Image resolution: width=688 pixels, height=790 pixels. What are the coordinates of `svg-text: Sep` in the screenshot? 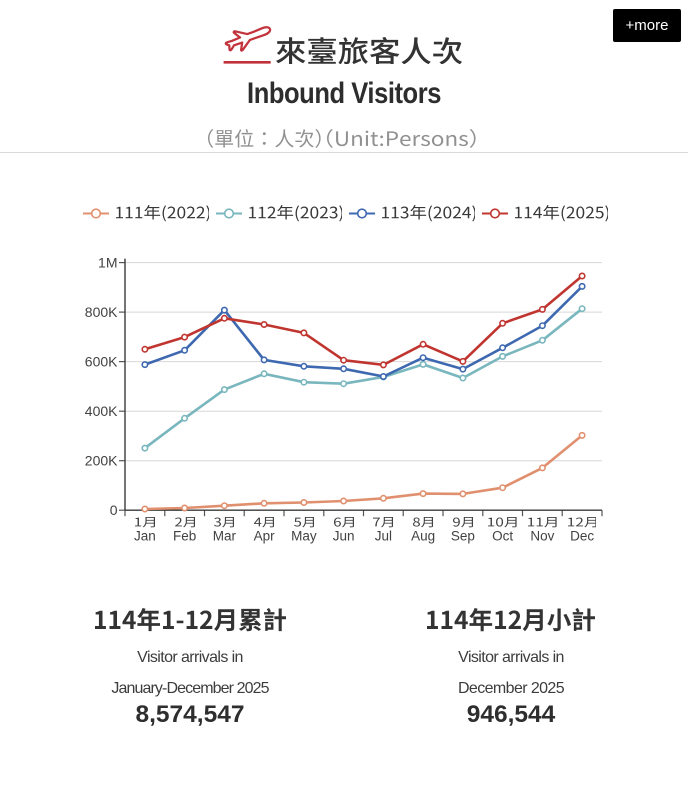 It's located at (463, 536).